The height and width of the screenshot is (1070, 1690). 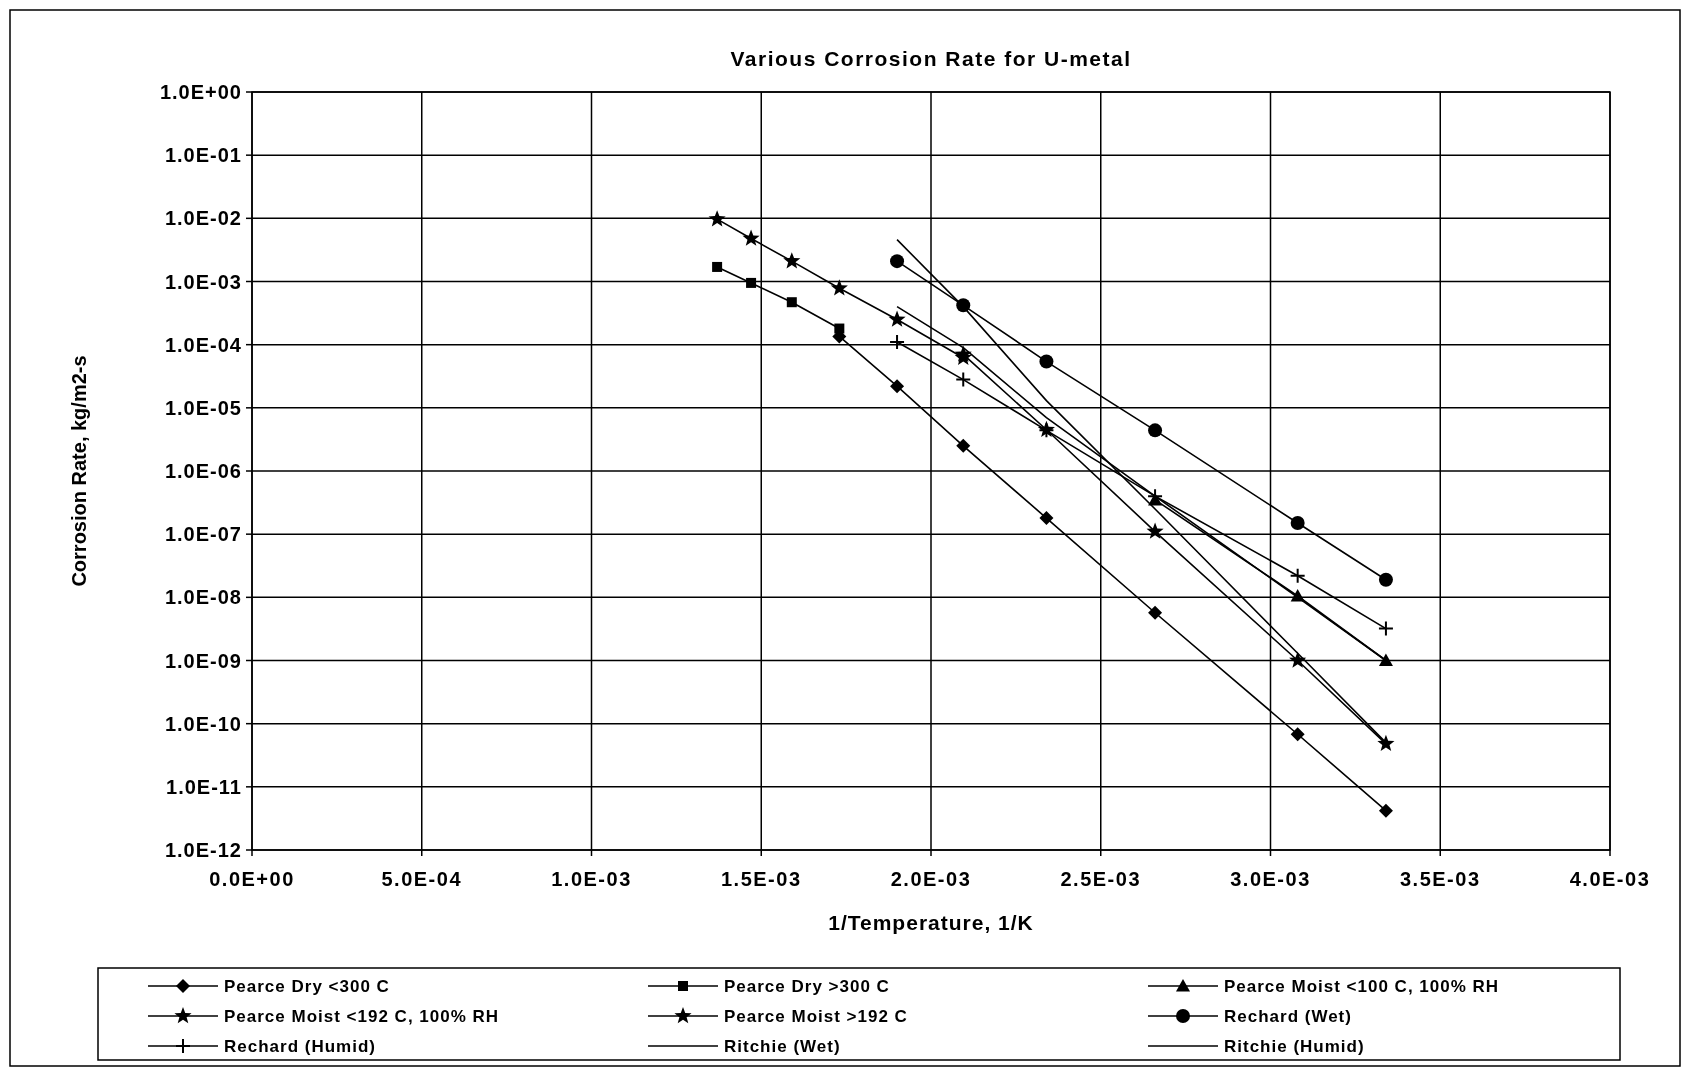 What do you see at coordinates (200, 92) in the screenshot?
I see `y-tick-label: 1.0E+00` at bounding box center [200, 92].